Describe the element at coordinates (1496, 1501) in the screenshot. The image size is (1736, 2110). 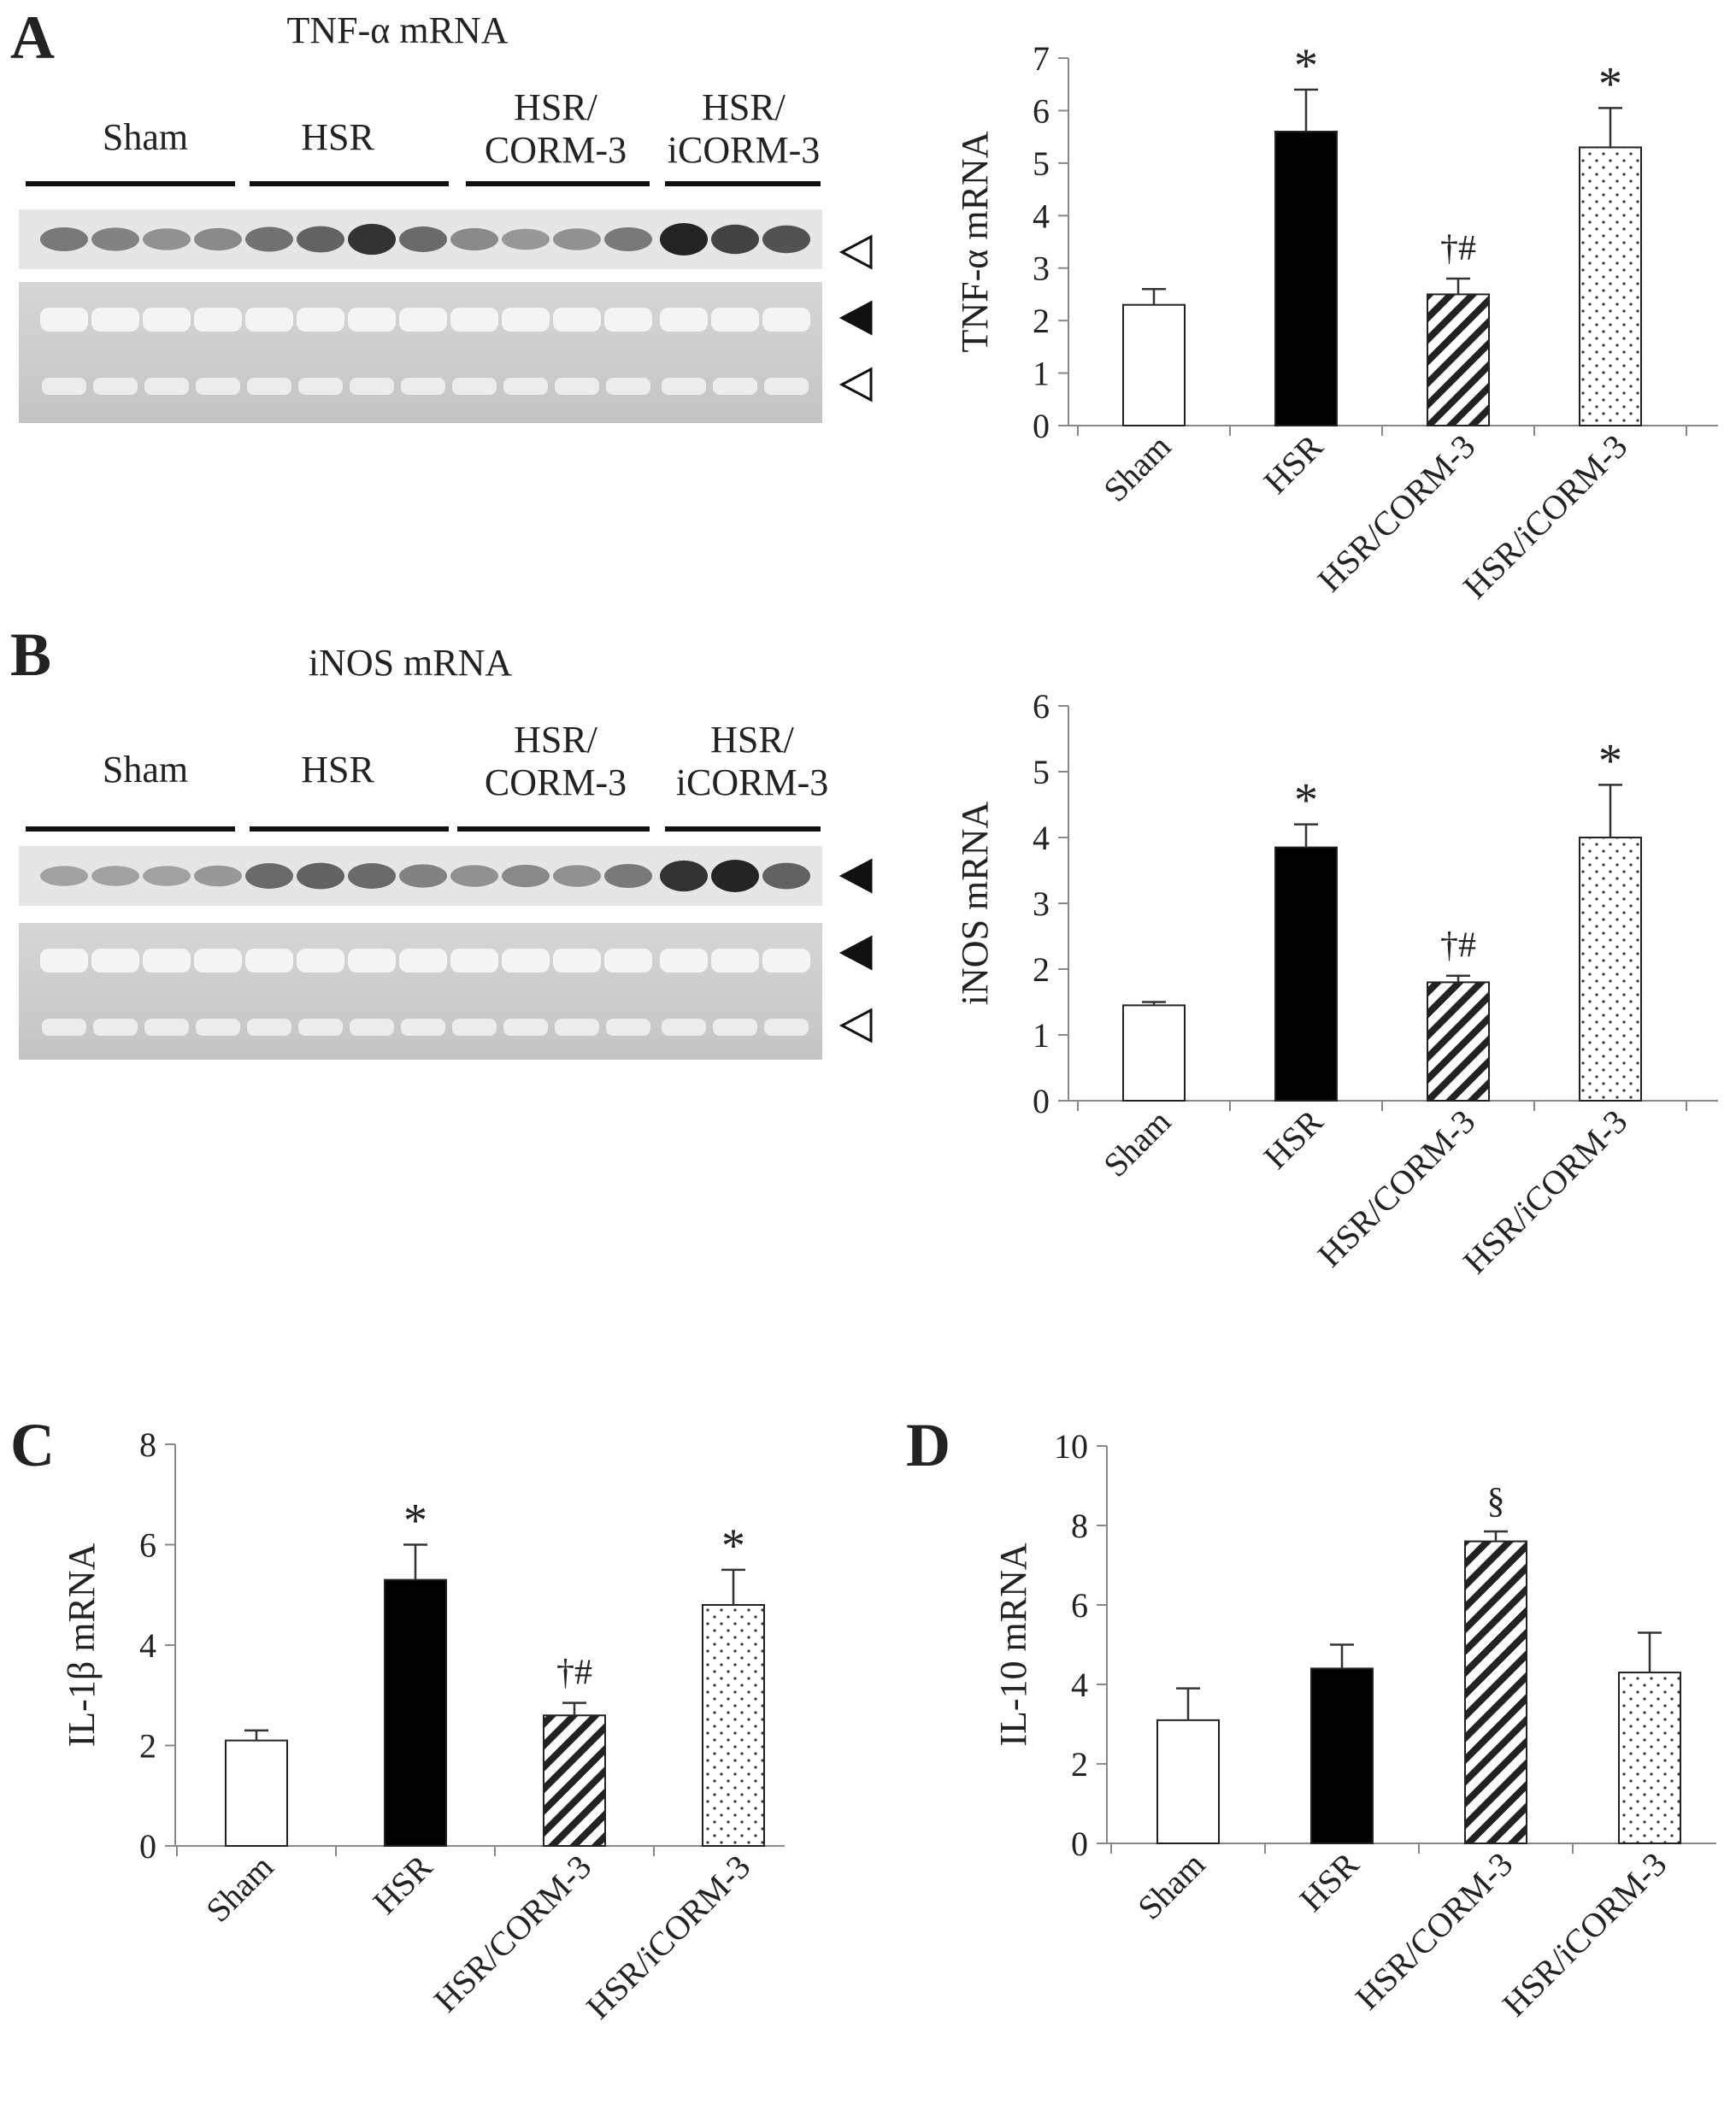
I see `significance-label: §` at that location.